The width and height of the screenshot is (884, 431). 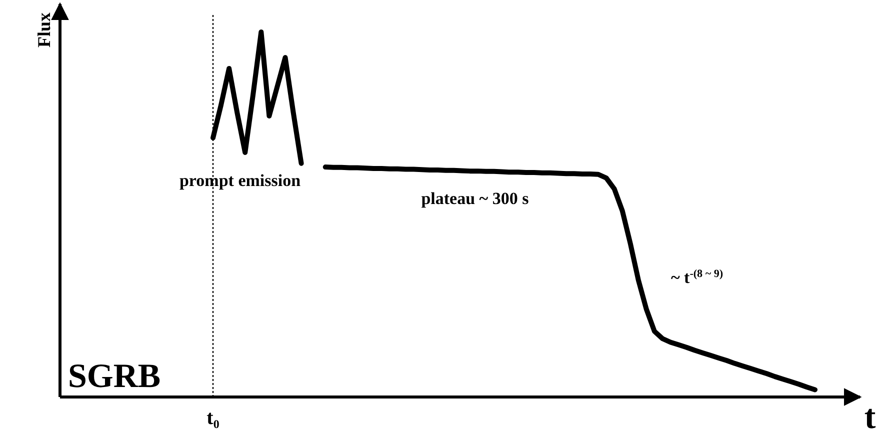 I want to click on annotation: plateau ~ 300 s, so click(x=475, y=198).